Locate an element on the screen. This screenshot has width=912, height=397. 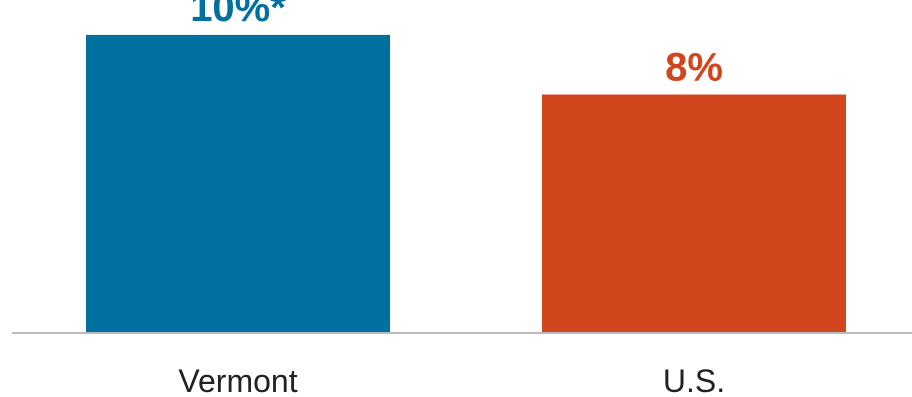
data-label-vermont: 10%* is located at coordinates (238, 15).